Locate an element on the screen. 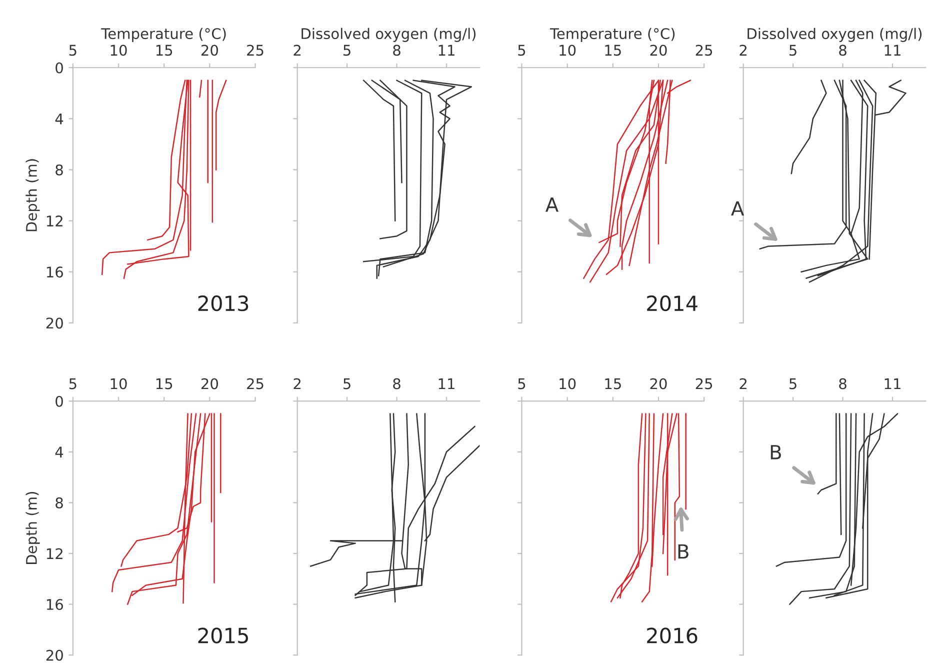  annotation: 2013 is located at coordinates (223, 303).